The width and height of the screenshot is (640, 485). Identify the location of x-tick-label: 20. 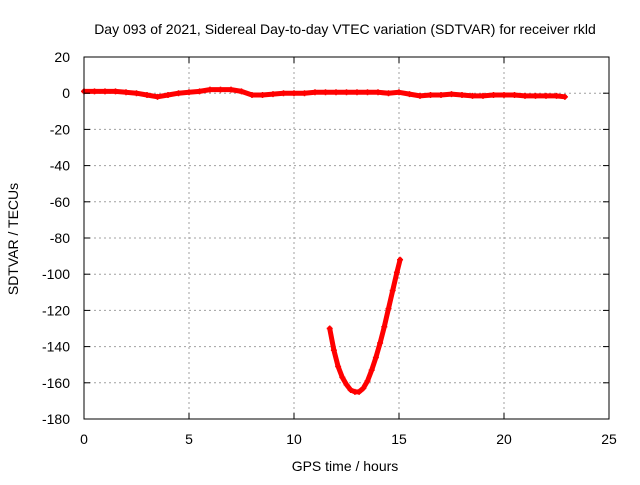
(504, 439).